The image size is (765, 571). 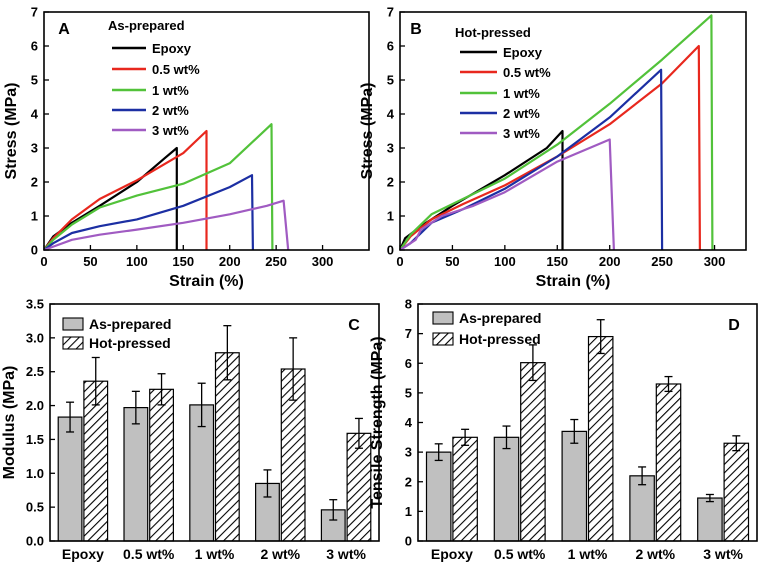 I want to click on panel-d-y-tick-label-7: 7, so click(x=408, y=333).